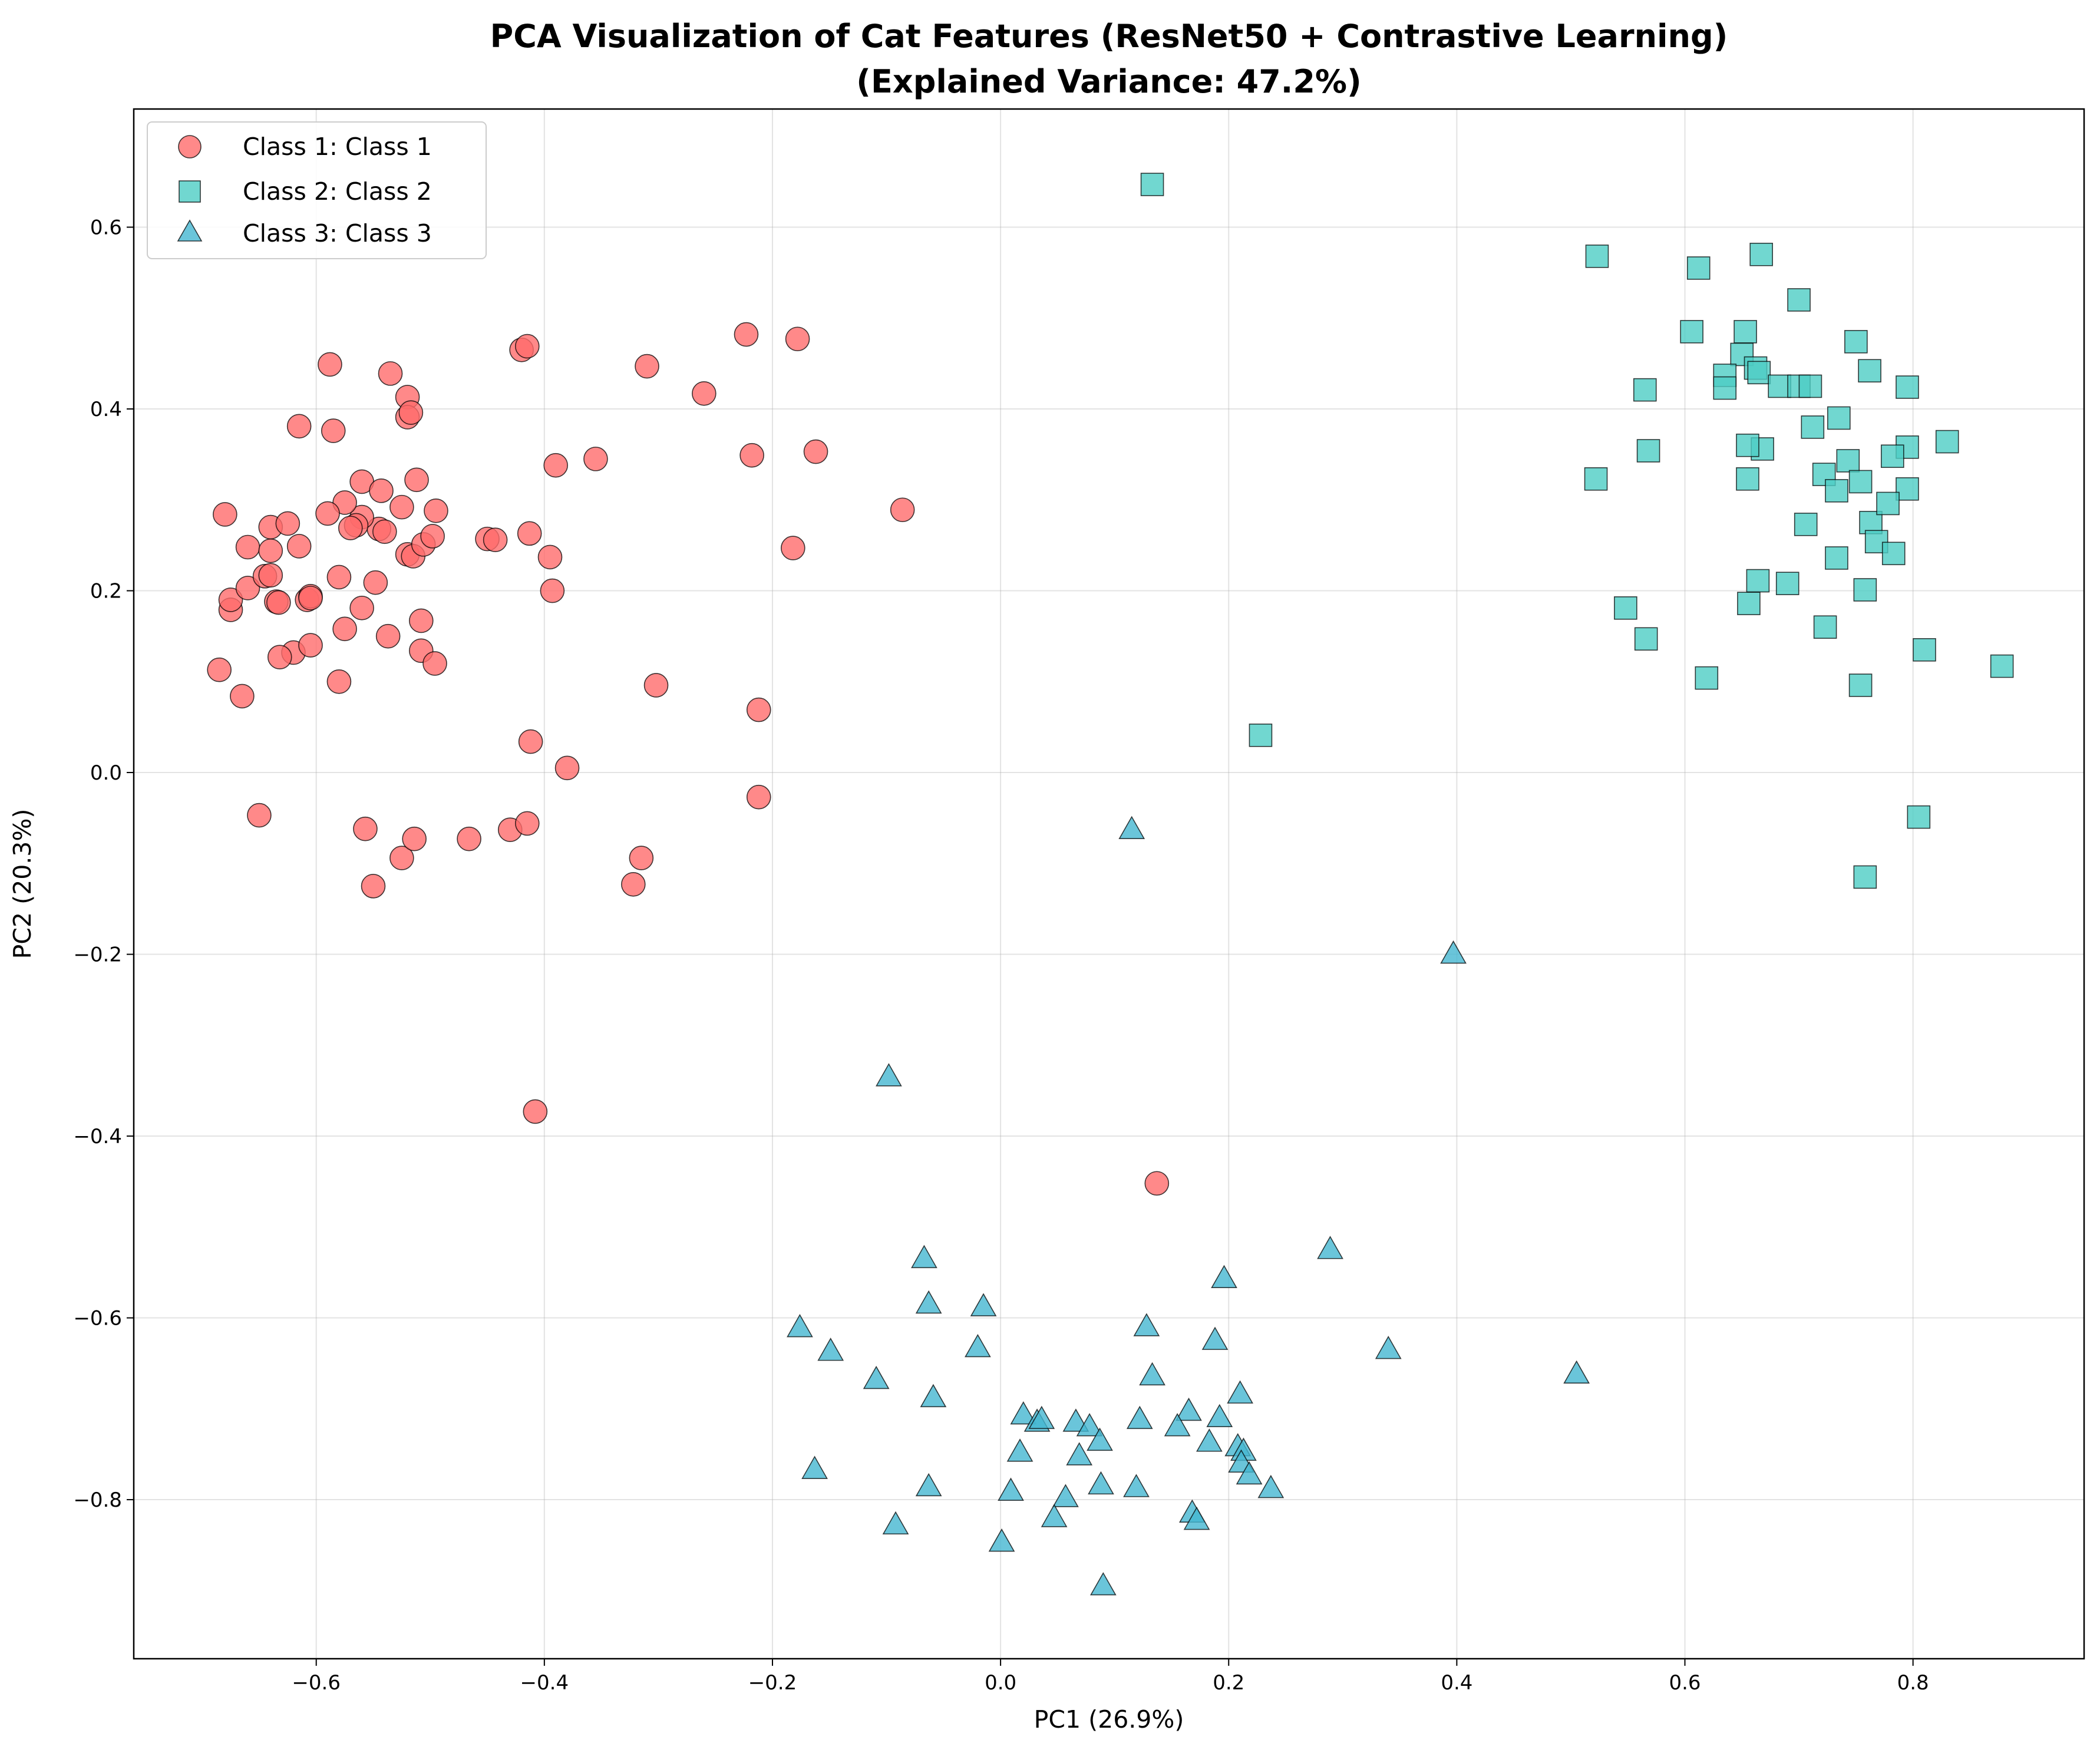 The width and height of the screenshot is (2100, 1753). I want to click on x-tick-label: −0.4, so click(544, 1683).